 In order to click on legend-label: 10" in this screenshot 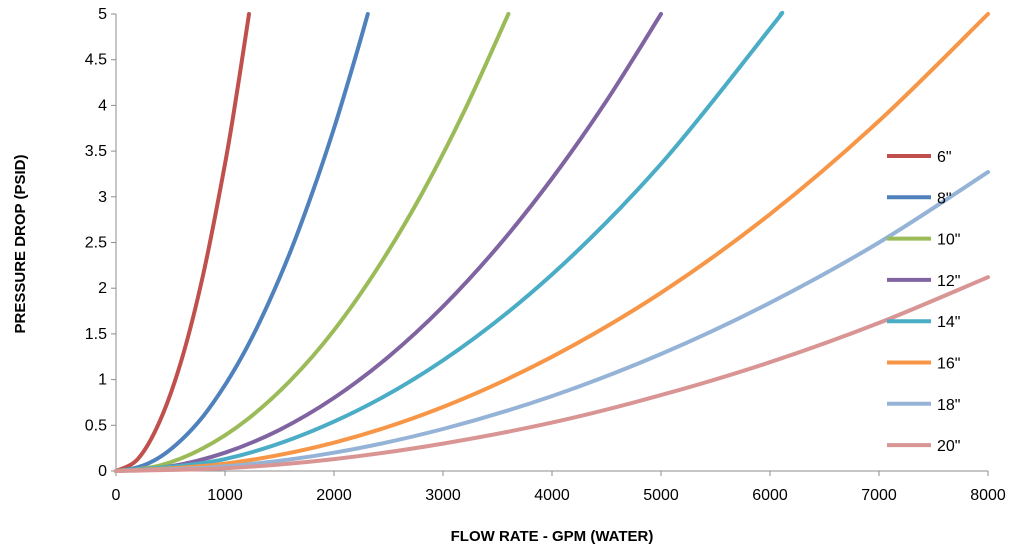, I will do `click(948, 240)`.